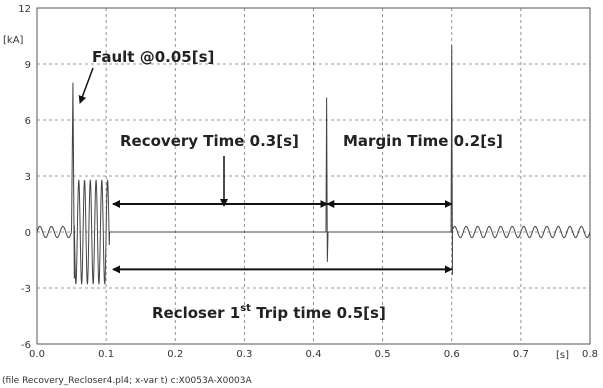 This screenshot has height=388, width=603. What do you see at coordinates (28, 177) in the screenshot?
I see `y-tick-label: 3` at bounding box center [28, 177].